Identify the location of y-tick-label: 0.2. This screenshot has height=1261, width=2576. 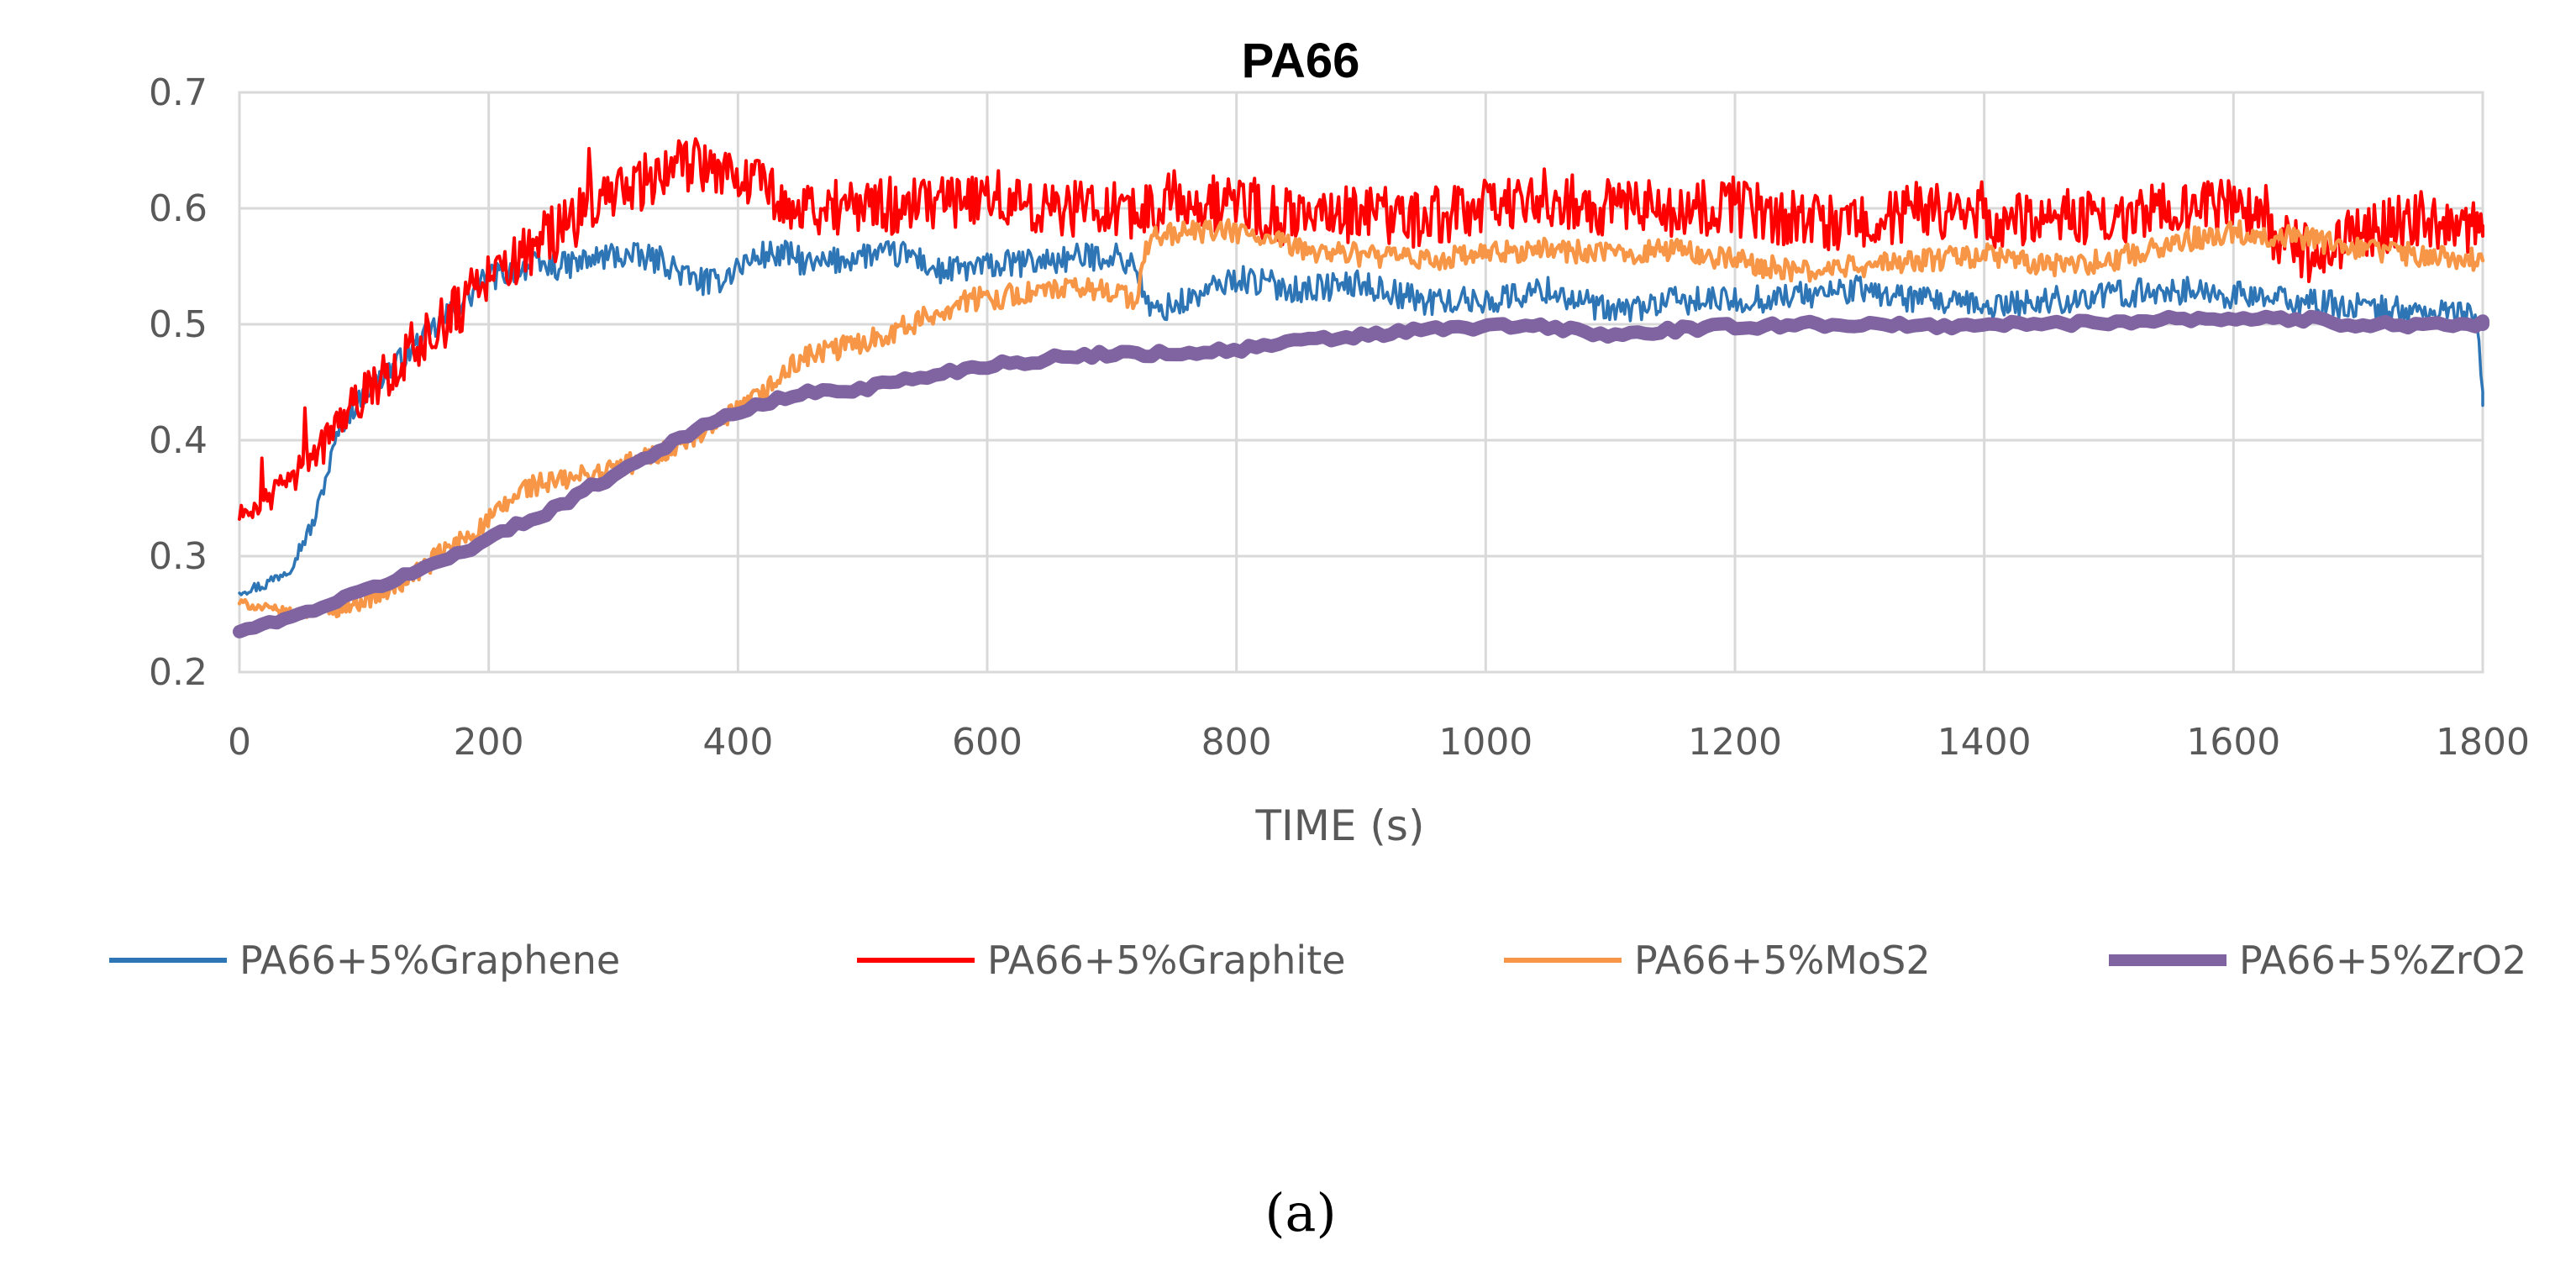
(178, 672).